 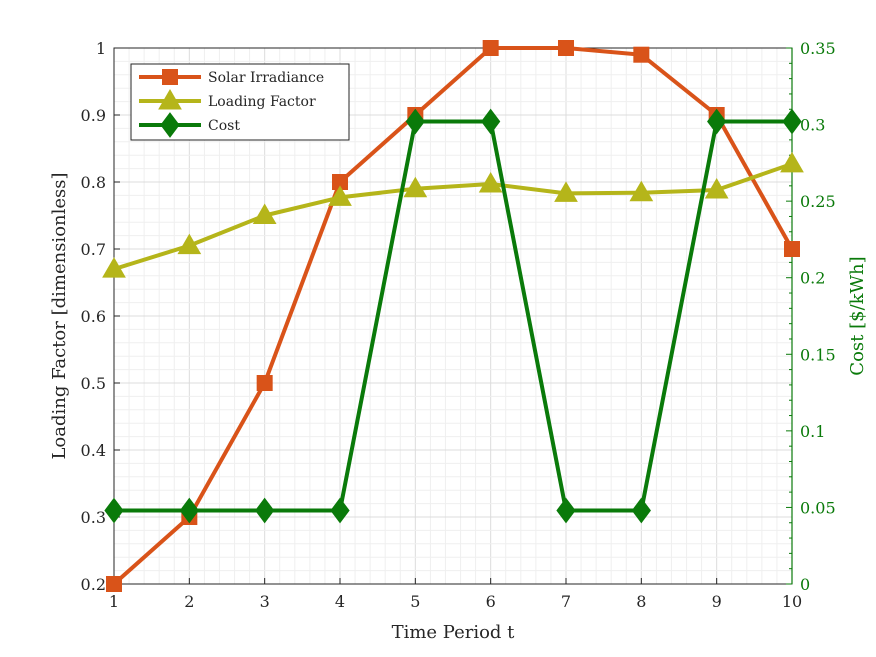 What do you see at coordinates (93, 249) in the screenshot?
I see `y-left-tick-label: 0.7` at bounding box center [93, 249].